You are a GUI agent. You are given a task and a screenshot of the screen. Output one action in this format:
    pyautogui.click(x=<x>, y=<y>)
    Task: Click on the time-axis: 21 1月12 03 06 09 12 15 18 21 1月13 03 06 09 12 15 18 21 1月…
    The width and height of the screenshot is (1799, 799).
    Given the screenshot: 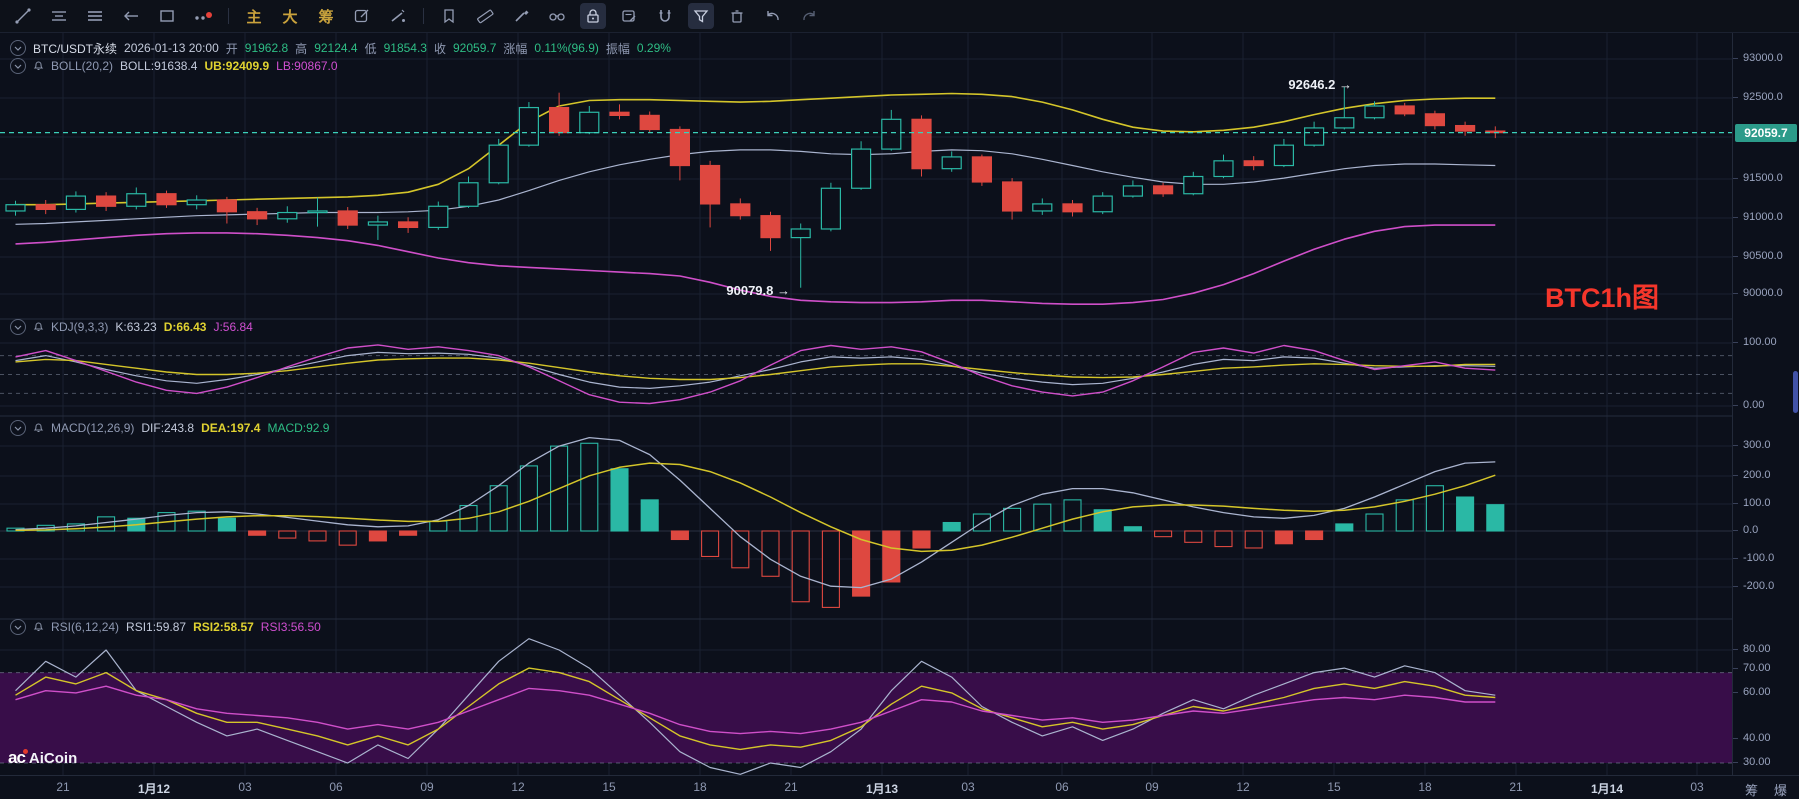 What is the action you would take?
    pyautogui.click(x=899, y=787)
    